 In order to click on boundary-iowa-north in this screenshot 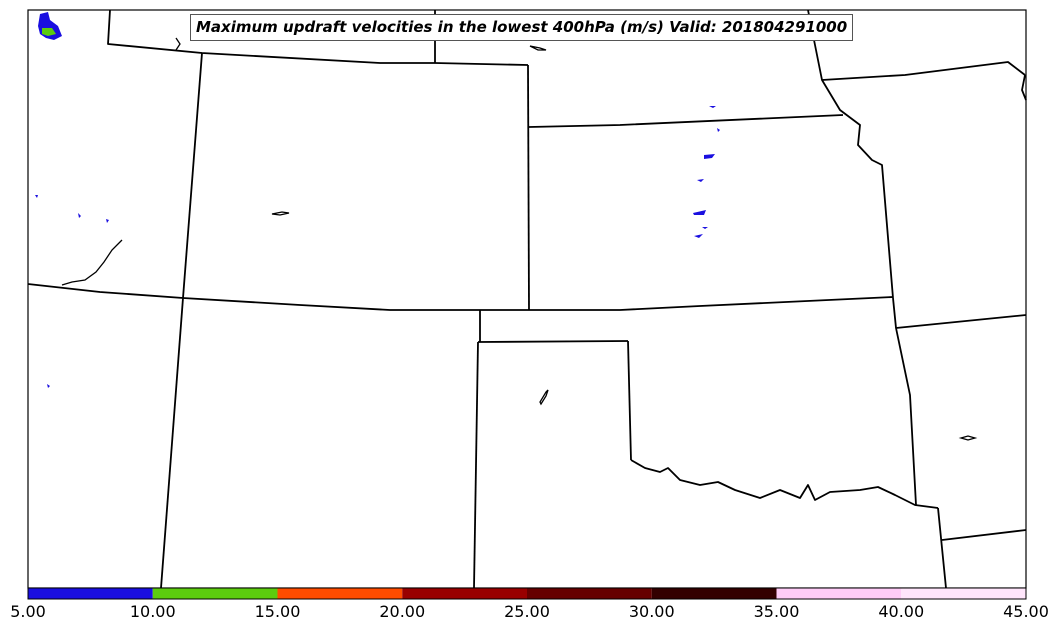, I will do `click(923, 71)`.